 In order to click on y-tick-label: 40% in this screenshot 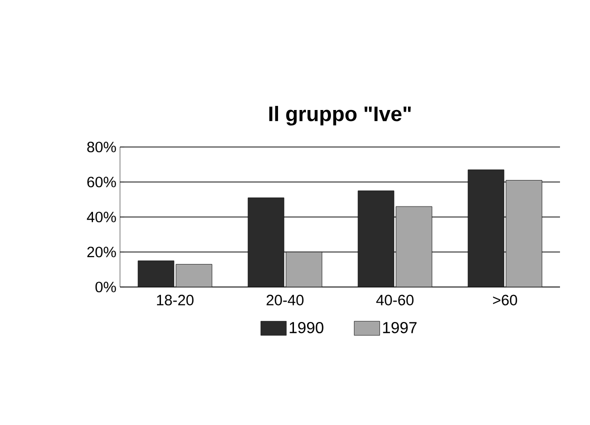, I will do `click(101, 217)`.